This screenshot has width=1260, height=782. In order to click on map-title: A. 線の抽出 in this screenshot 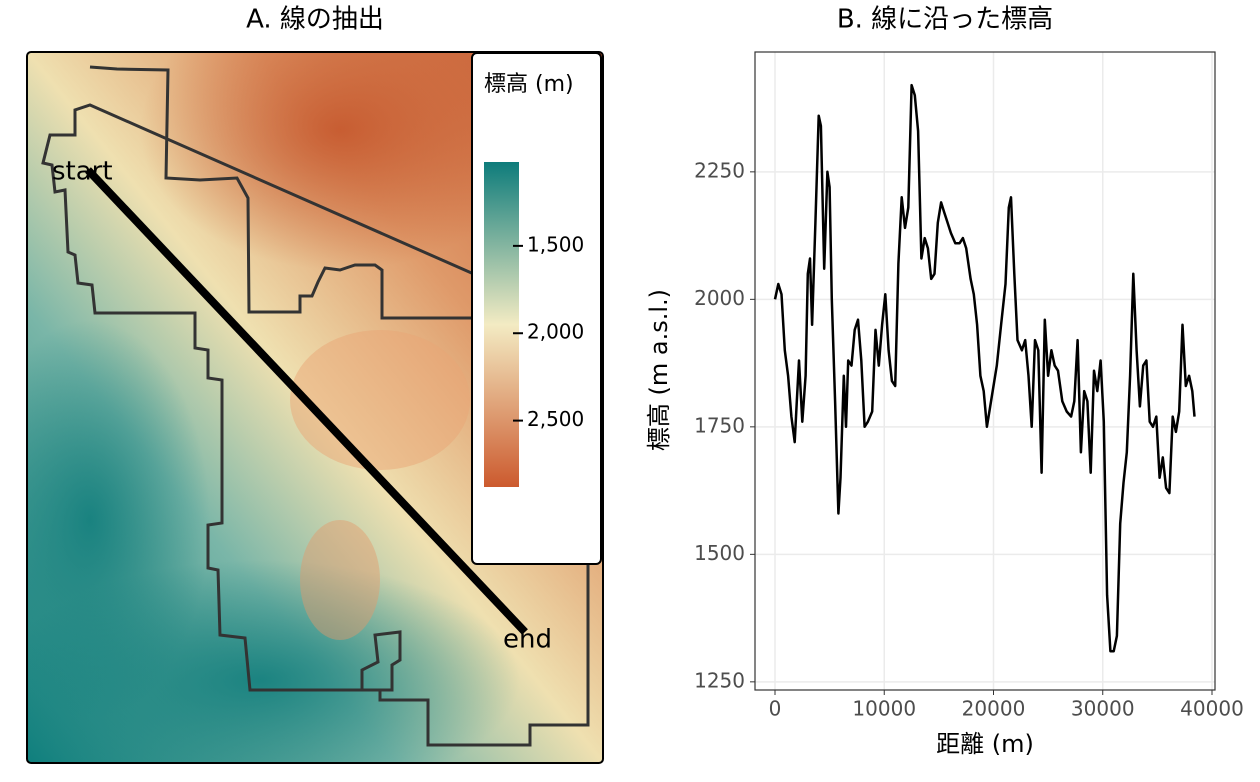, I will do `click(315, 20)`.